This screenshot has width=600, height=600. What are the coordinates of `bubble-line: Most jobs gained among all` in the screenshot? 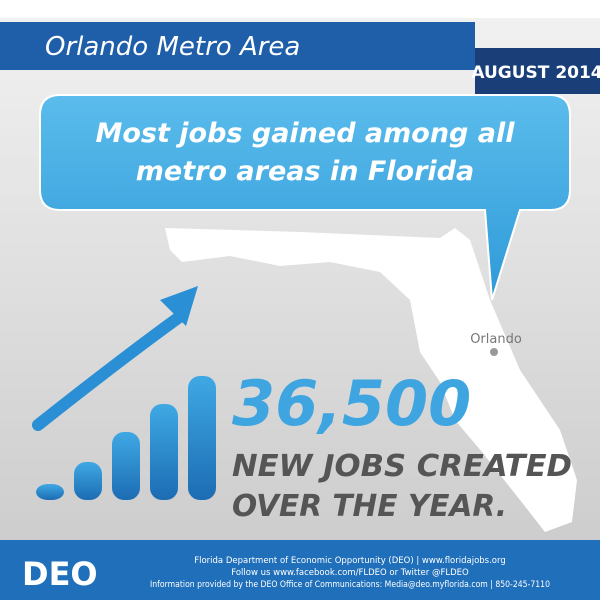 It's located at (305, 133).